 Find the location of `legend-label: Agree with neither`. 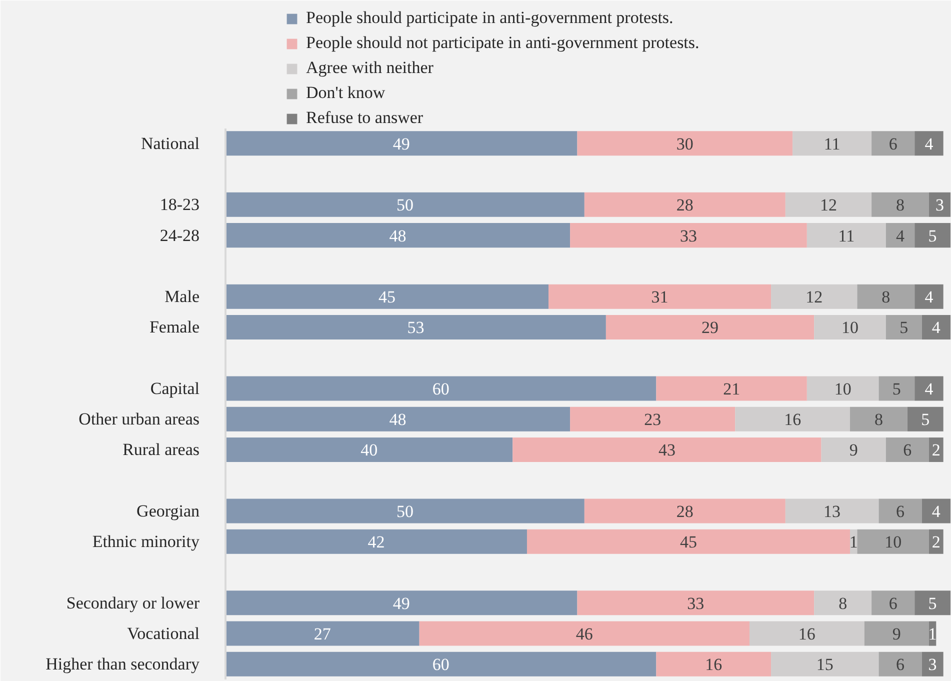

legend-label: Agree with neither is located at coordinates (370, 68).